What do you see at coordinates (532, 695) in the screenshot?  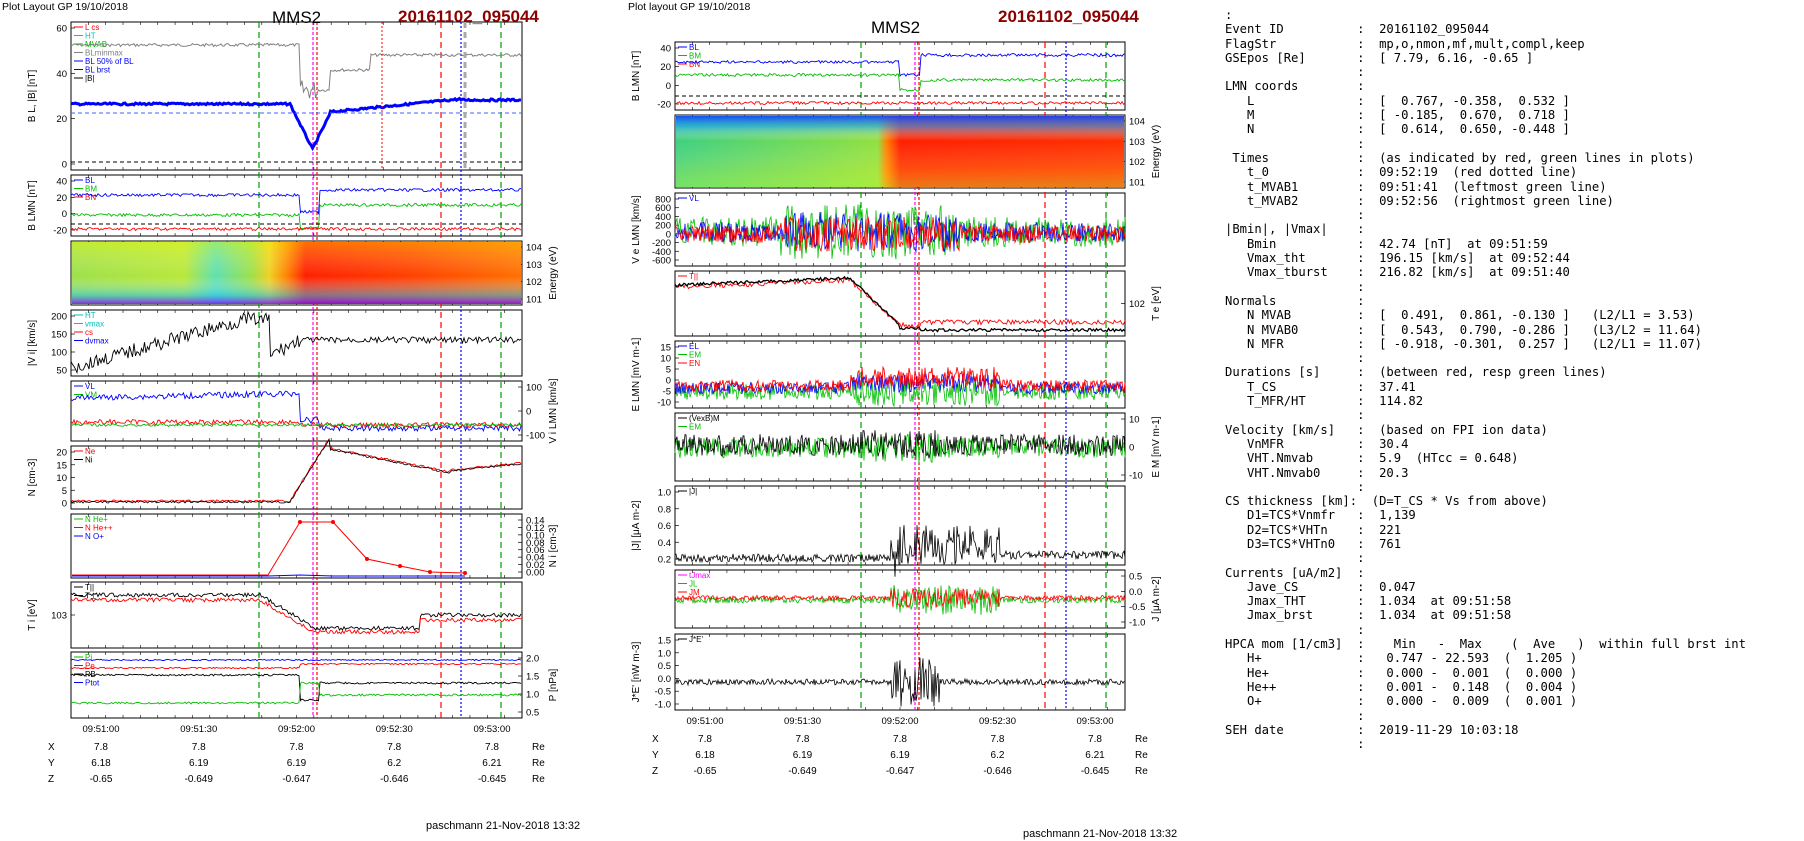 I see `y-tick-label: 1.0` at bounding box center [532, 695].